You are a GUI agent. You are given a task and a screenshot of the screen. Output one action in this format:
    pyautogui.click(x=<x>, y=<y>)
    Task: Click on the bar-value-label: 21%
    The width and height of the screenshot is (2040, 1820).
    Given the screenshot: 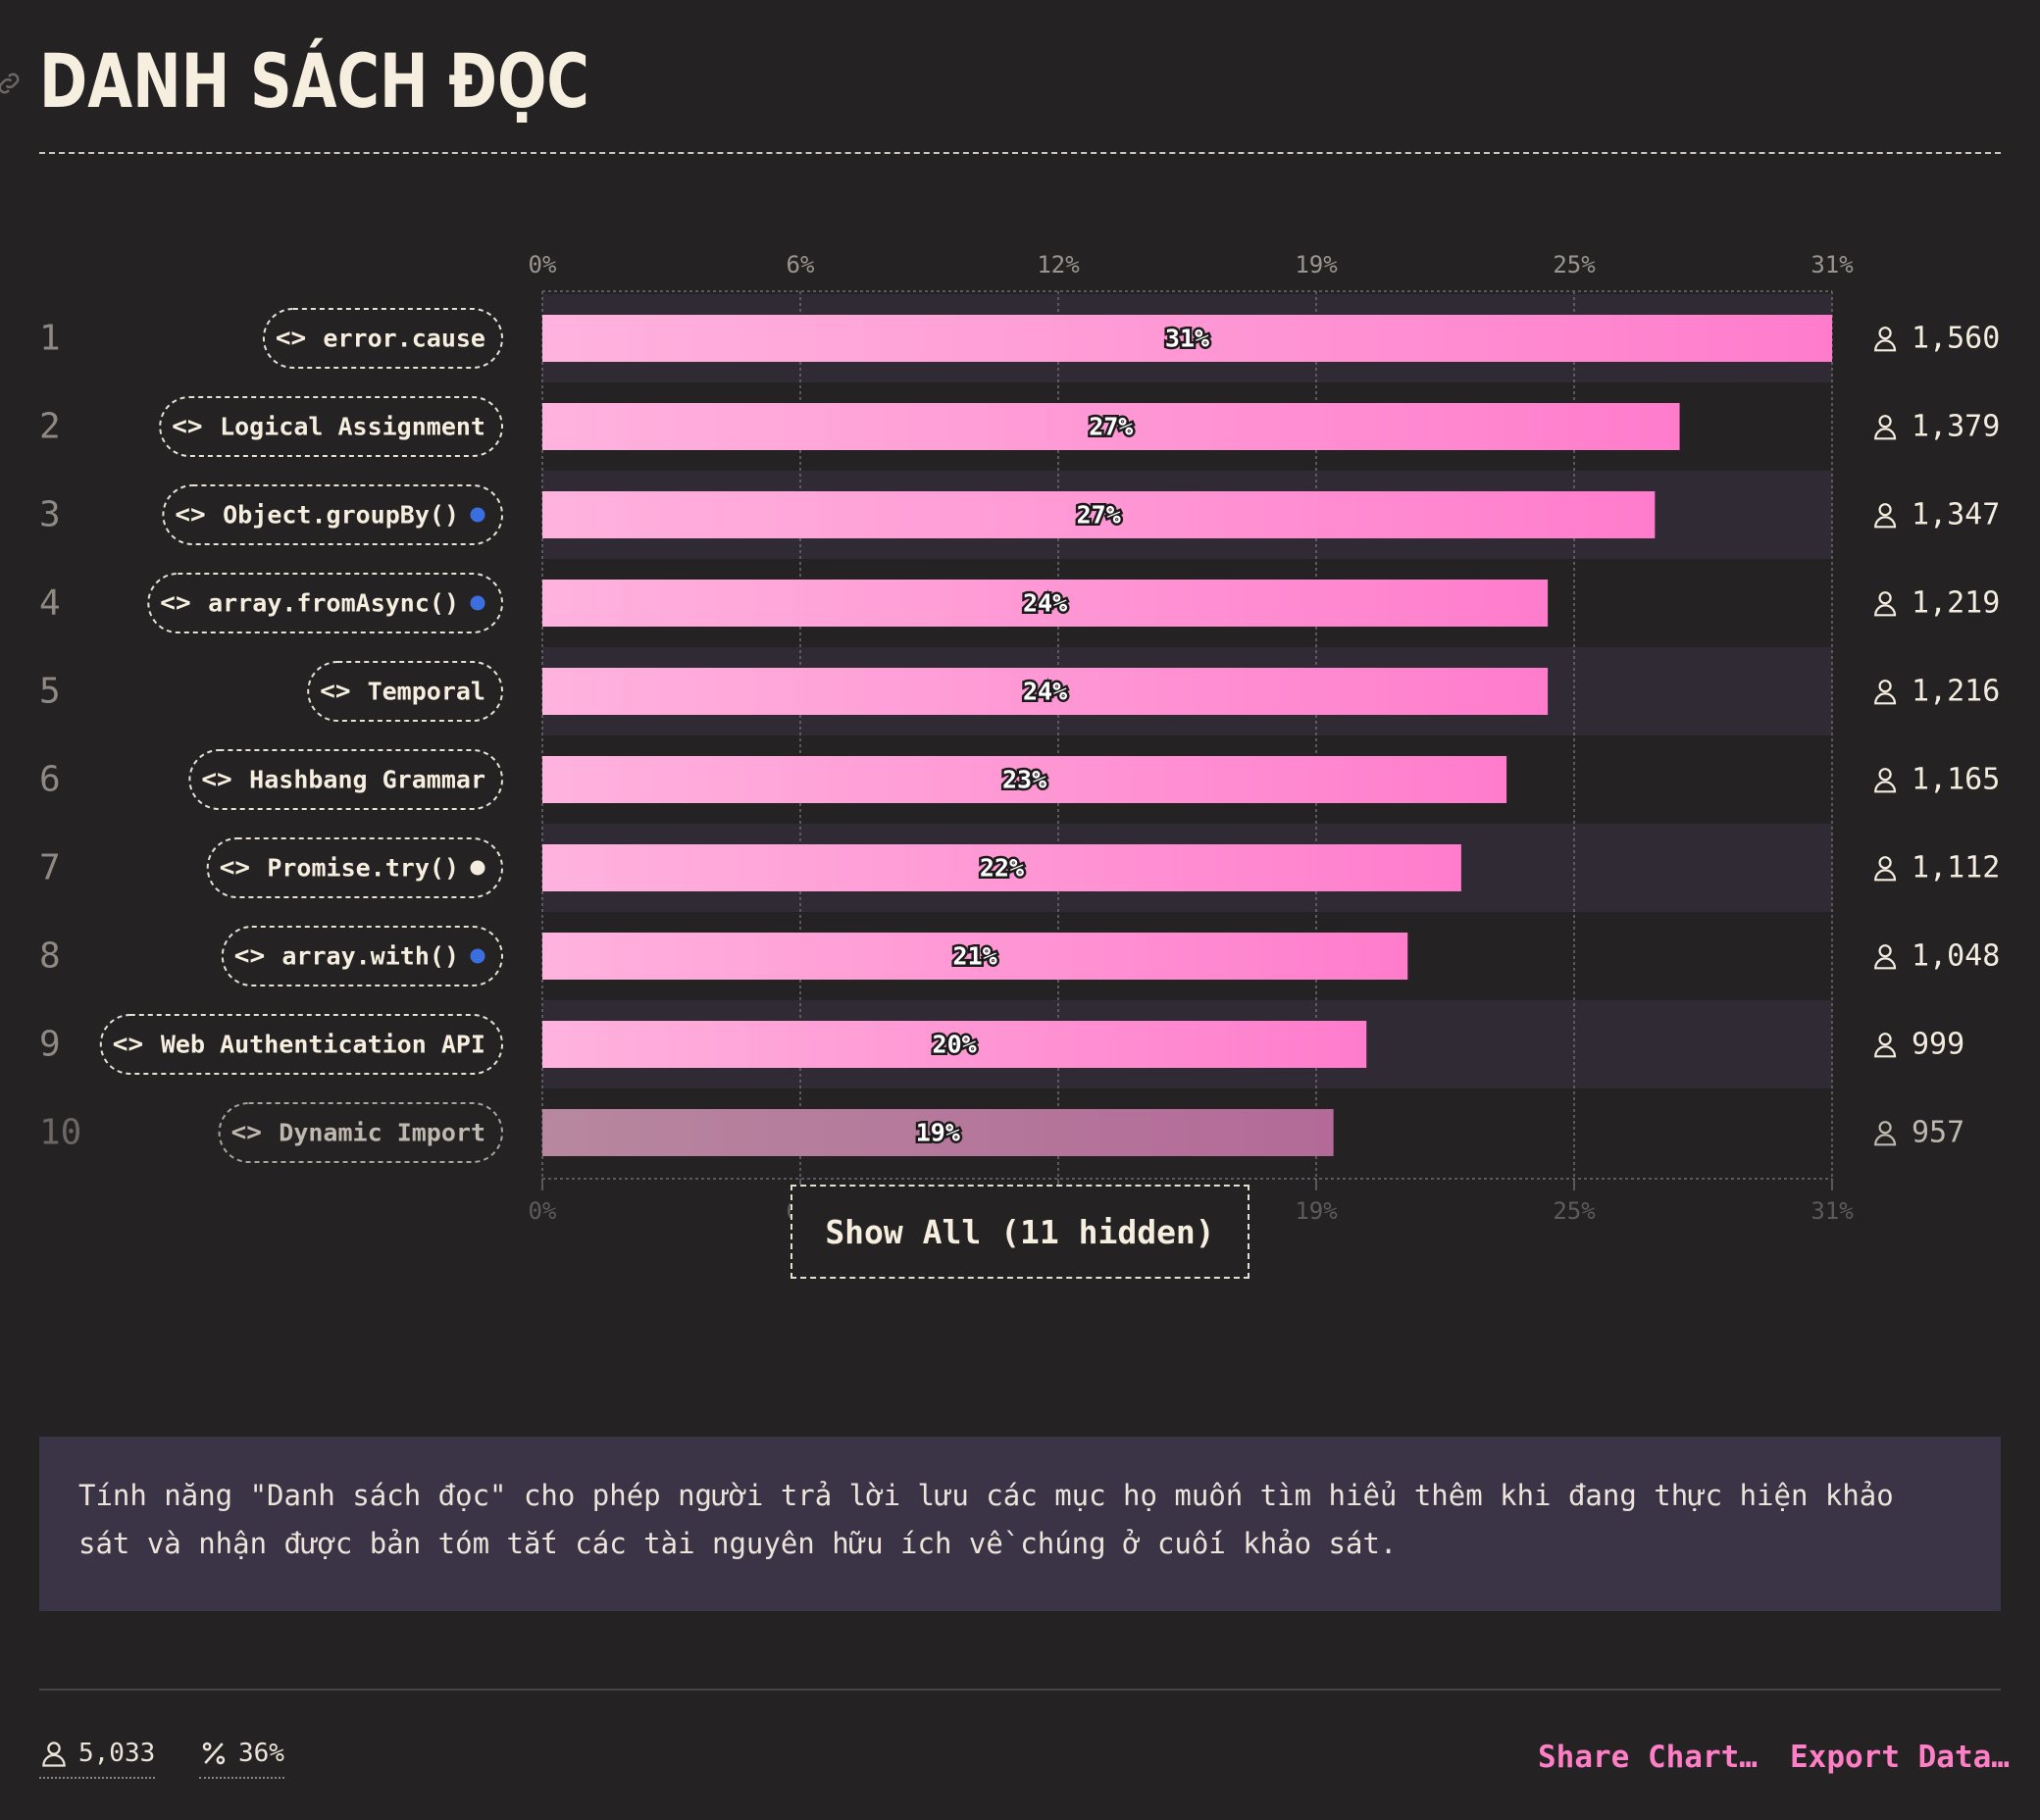 What is the action you would take?
    pyautogui.click(x=975, y=956)
    